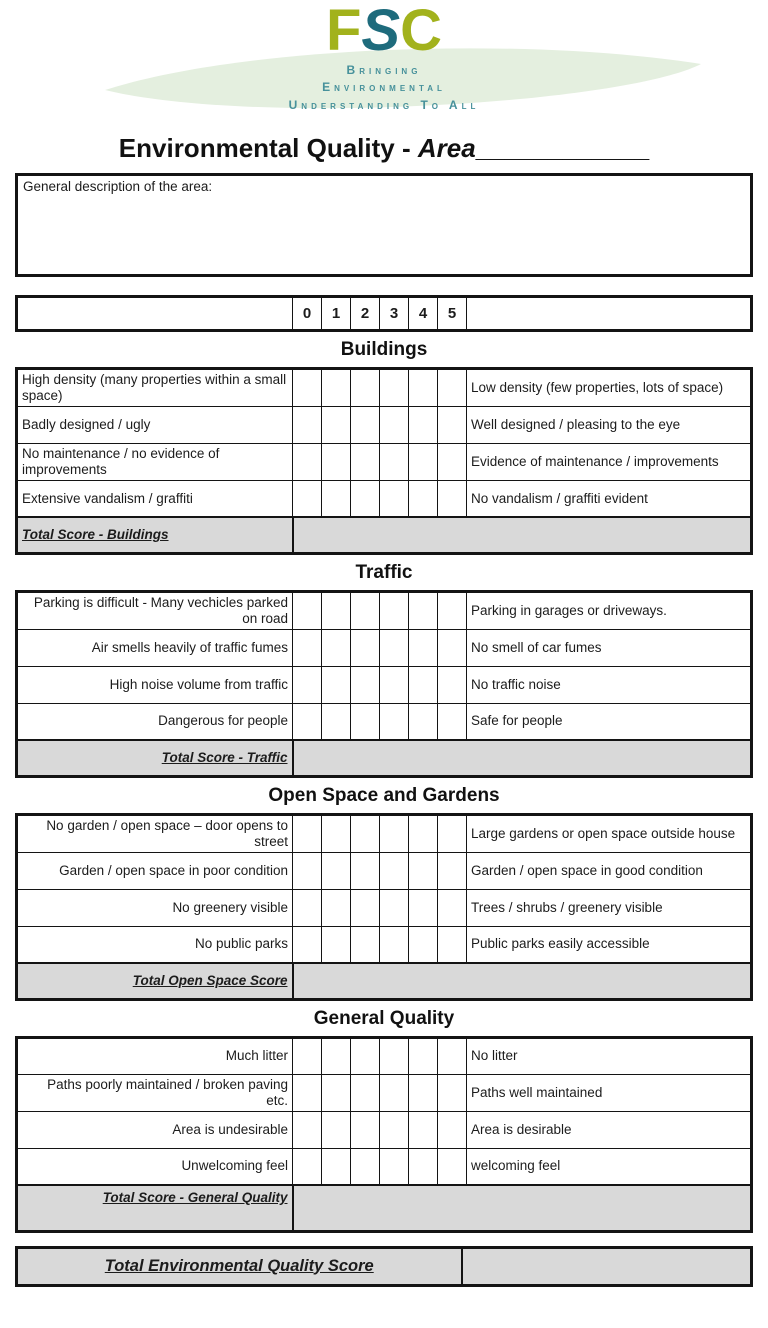 This screenshot has width=768, height=1328. Describe the element at coordinates (384, 225) in the screenshot. I see `general-description-box: General description of the area:` at that location.